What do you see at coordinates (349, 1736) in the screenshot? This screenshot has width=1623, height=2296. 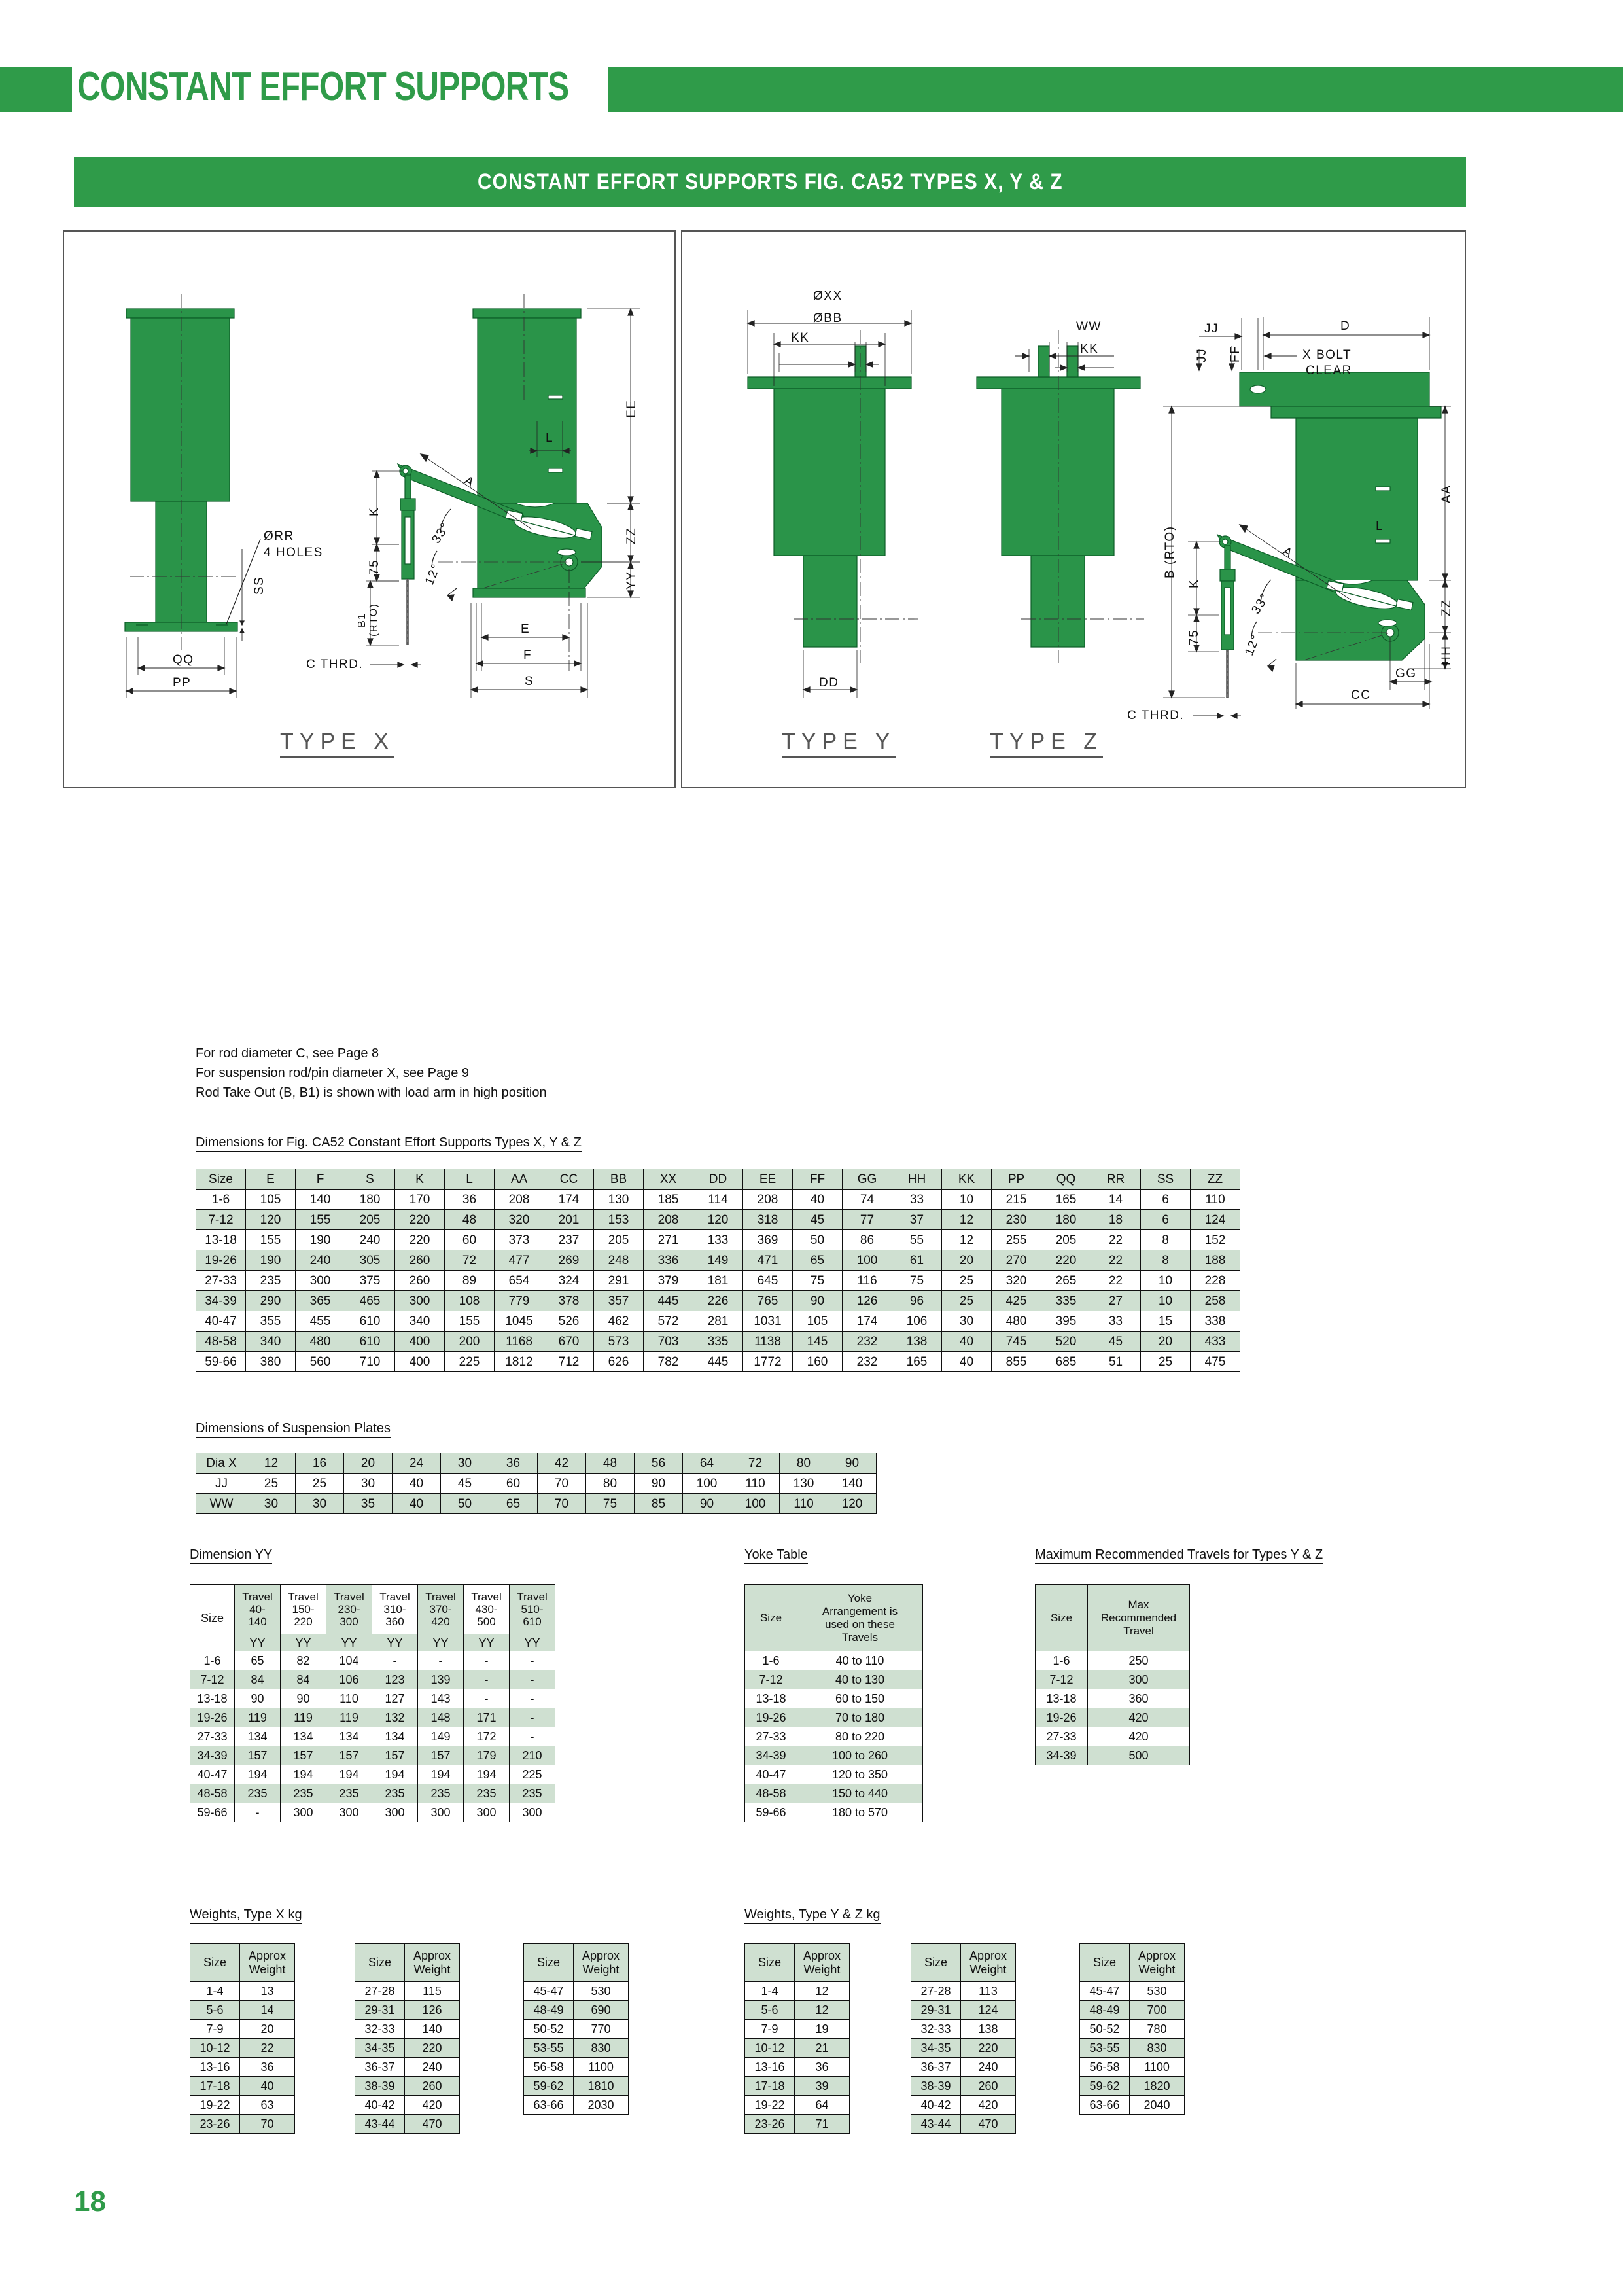 I see `cell: 134` at bounding box center [349, 1736].